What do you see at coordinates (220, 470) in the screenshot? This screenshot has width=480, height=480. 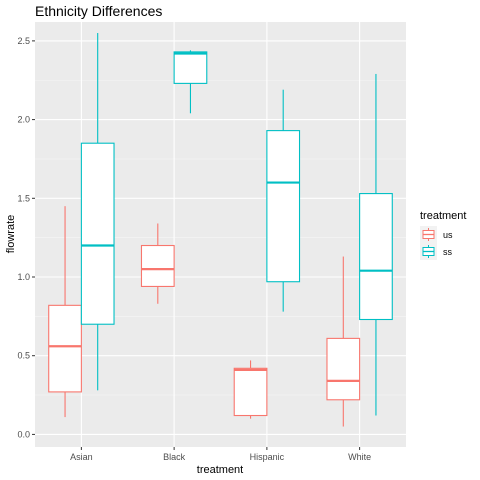 I see `x-axis-title: treatment` at bounding box center [220, 470].